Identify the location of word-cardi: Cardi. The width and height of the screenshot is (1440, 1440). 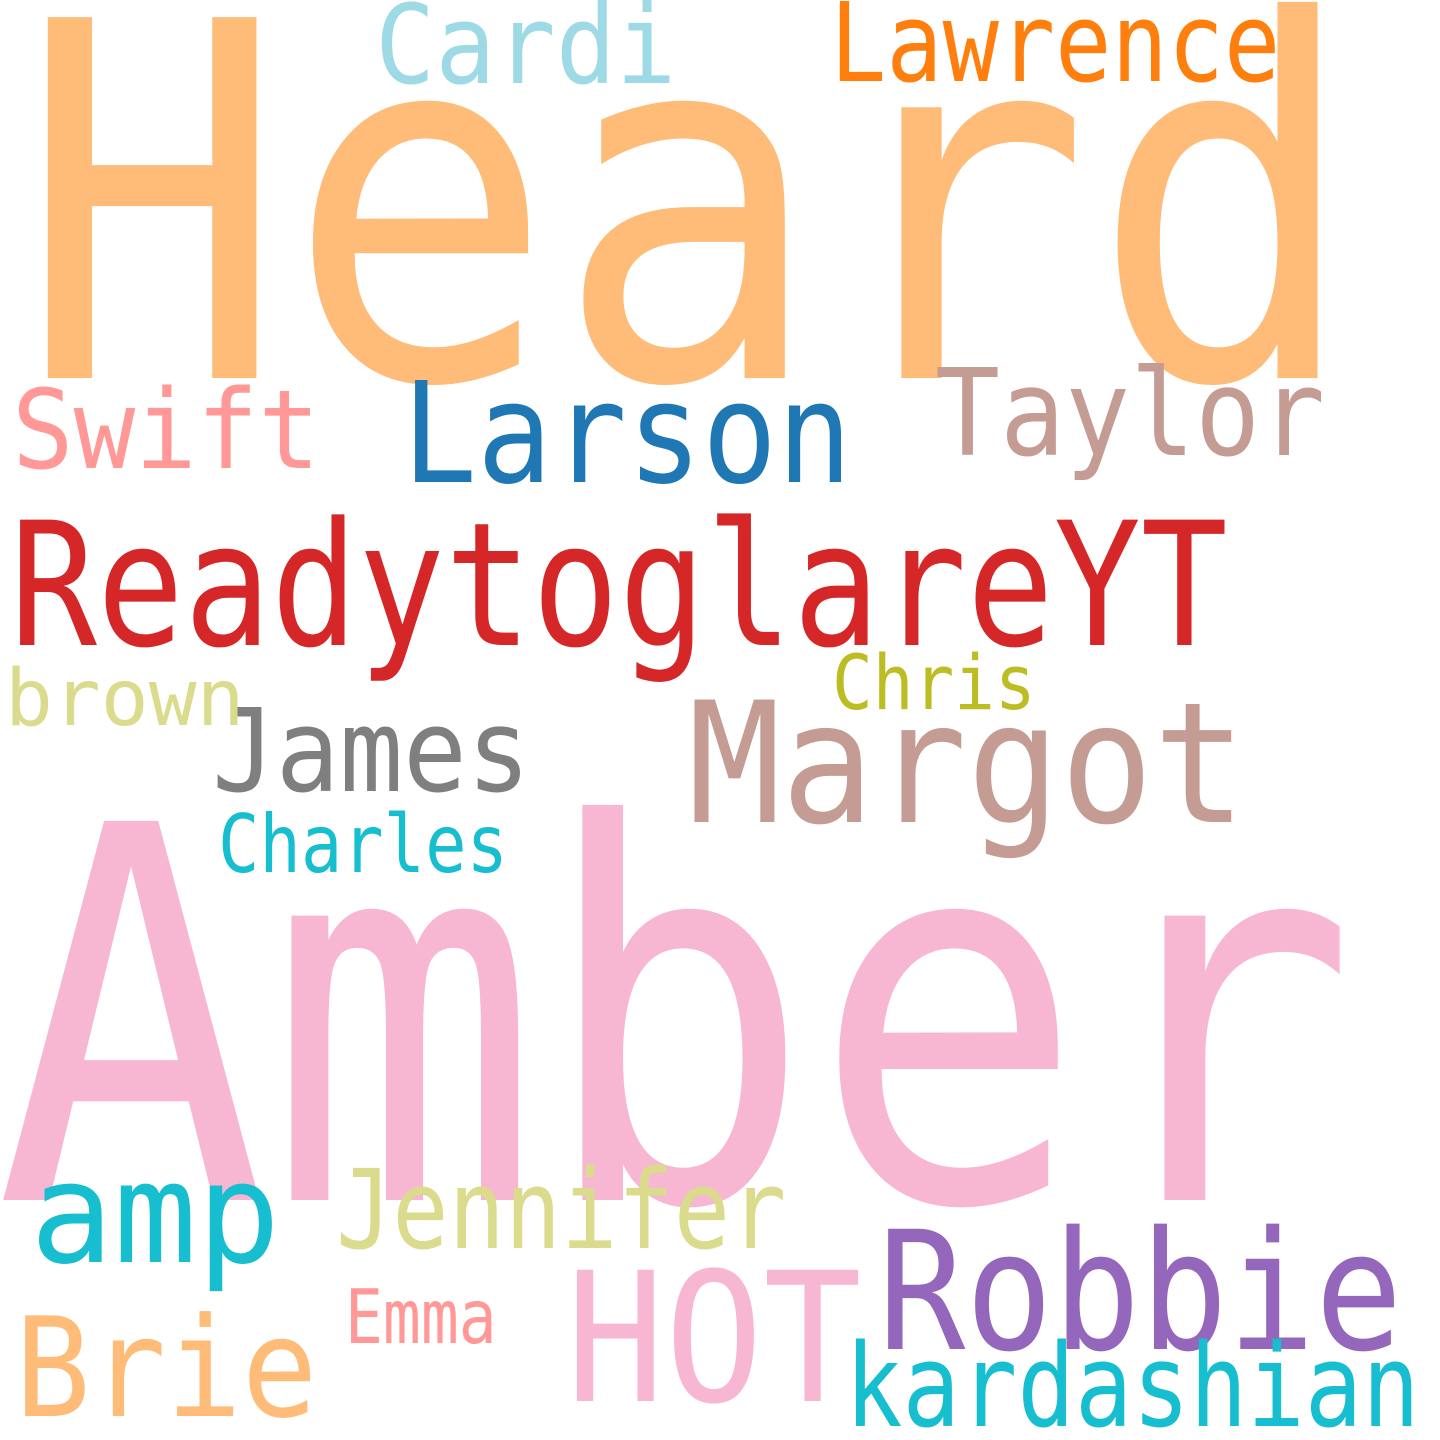
(526, 54).